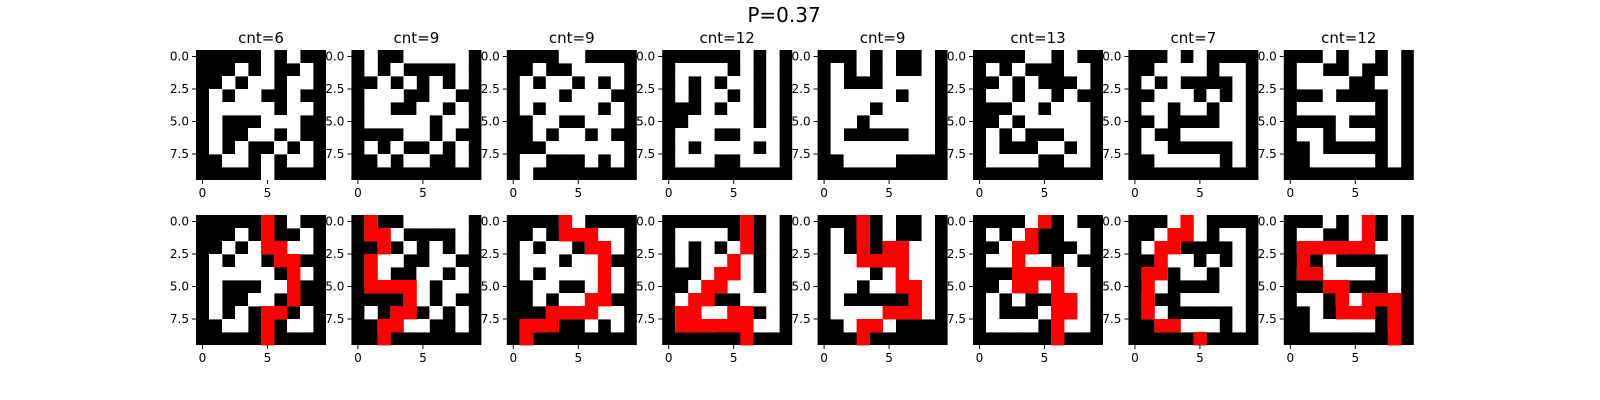 The width and height of the screenshot is (1600, 400). What do you see at coordinates (727, 38) in the screenshot?
I see `panel-title: cnt=12` at bounding box center [727, 38].